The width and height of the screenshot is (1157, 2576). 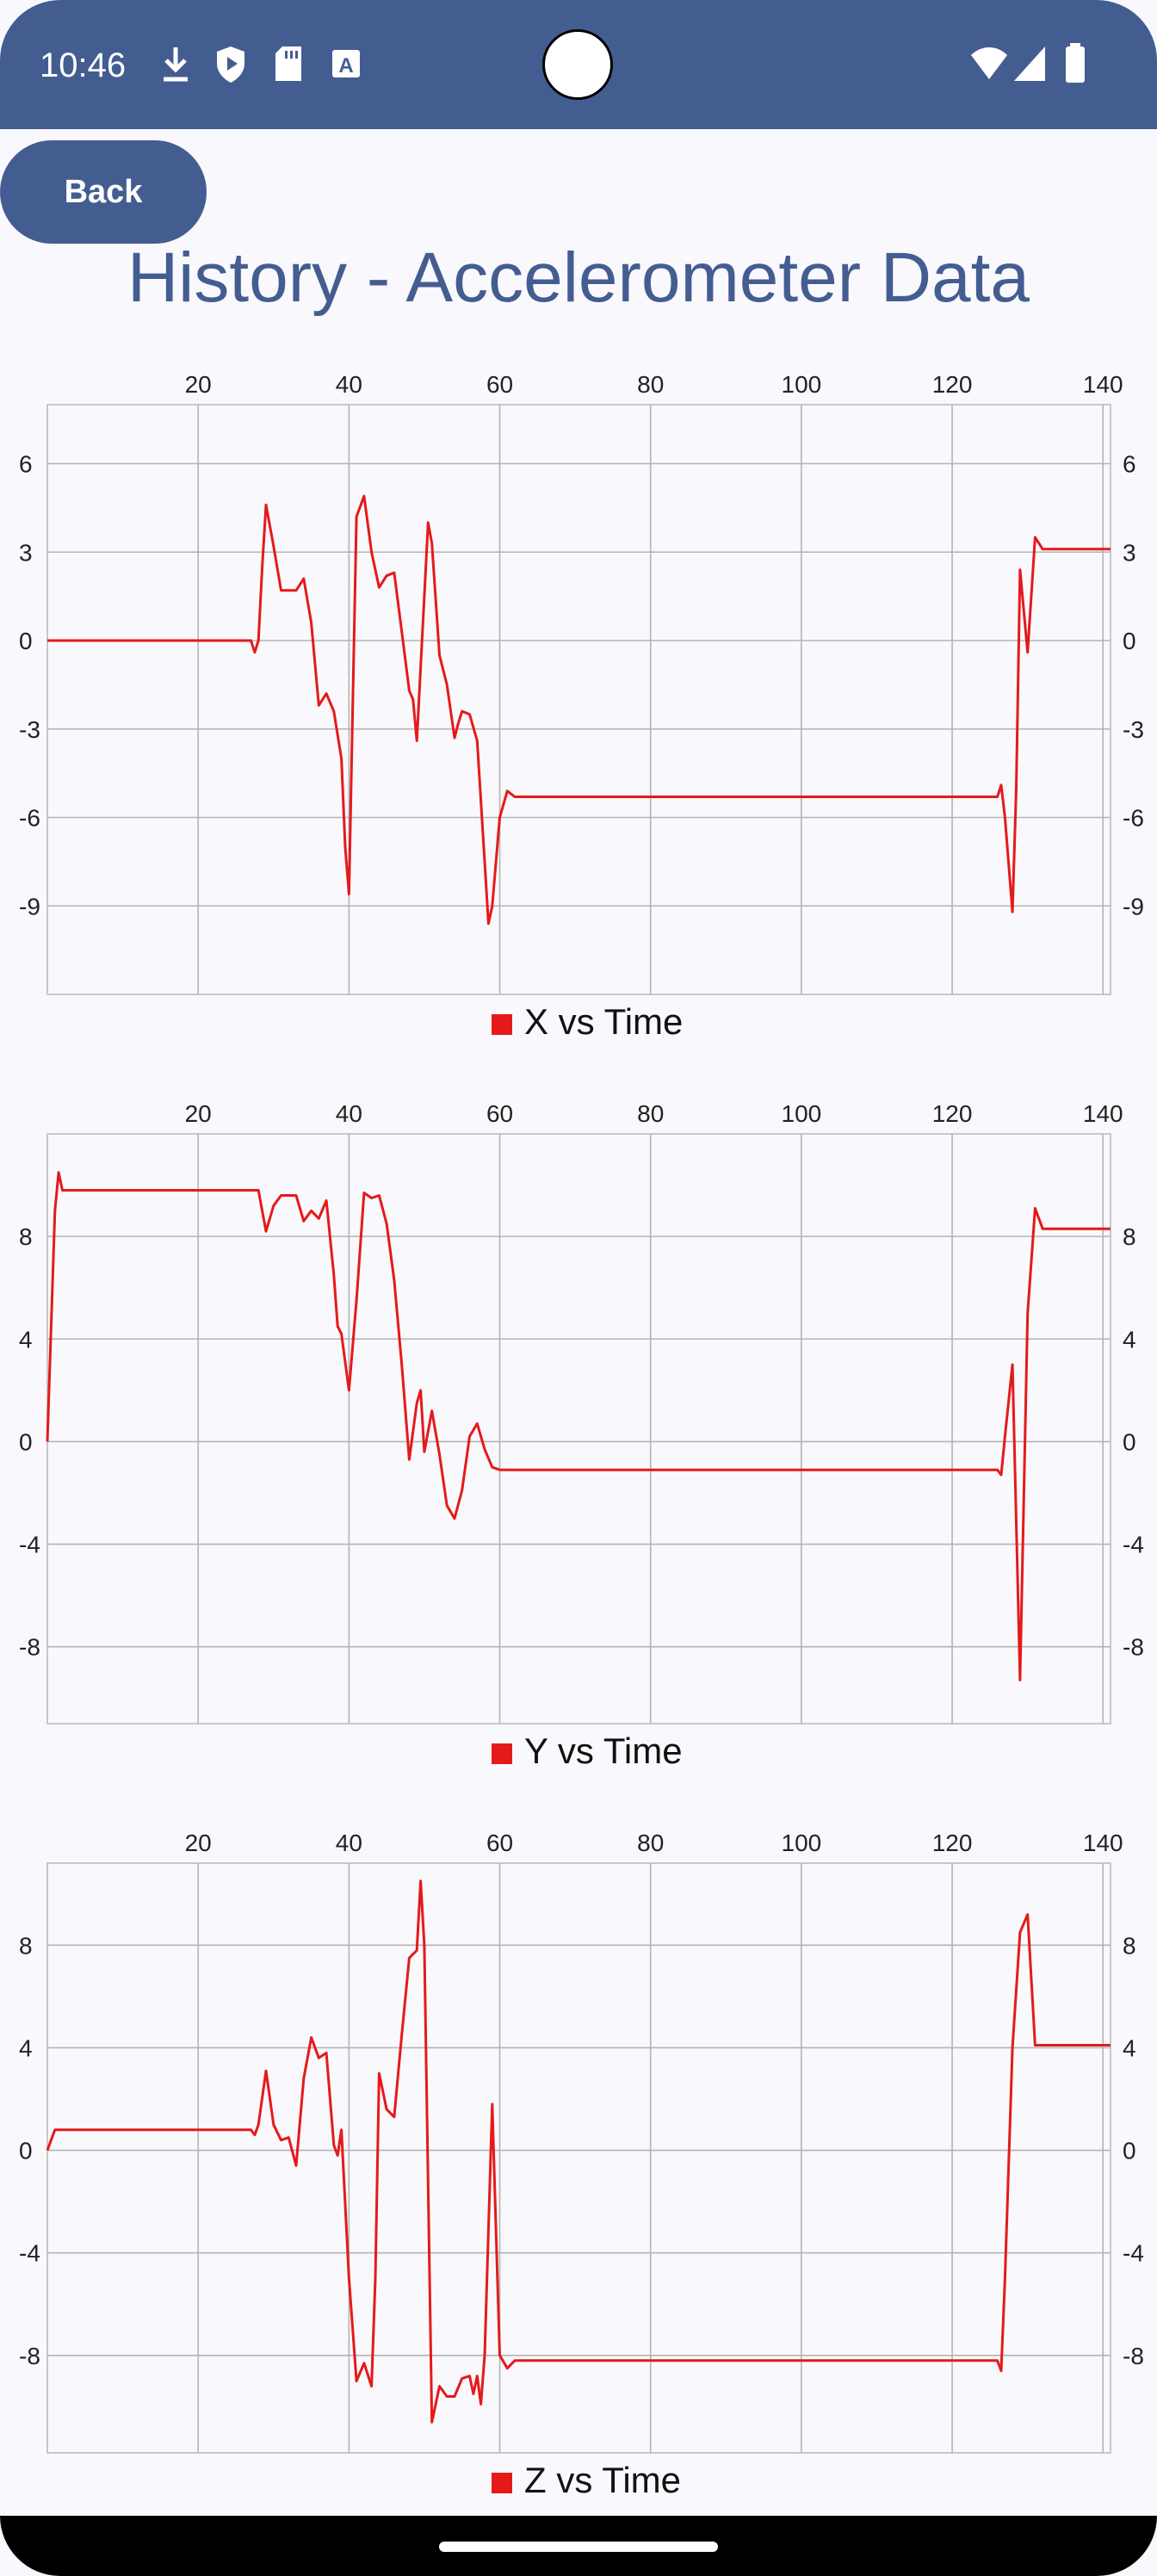 I want to click on page-title: History - Accelerometer Data, so click(x=579, y=278).